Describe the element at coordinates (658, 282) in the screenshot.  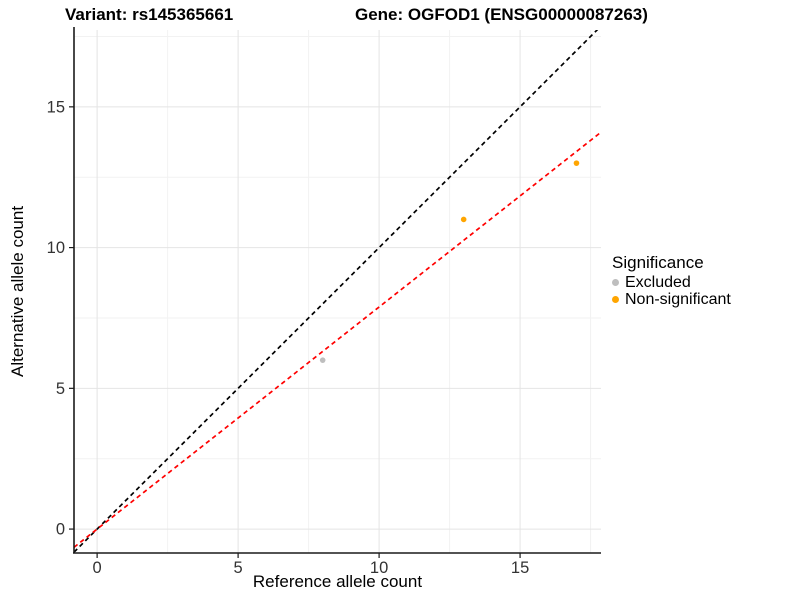
I see `legend-item-label: Excluded` at that location.